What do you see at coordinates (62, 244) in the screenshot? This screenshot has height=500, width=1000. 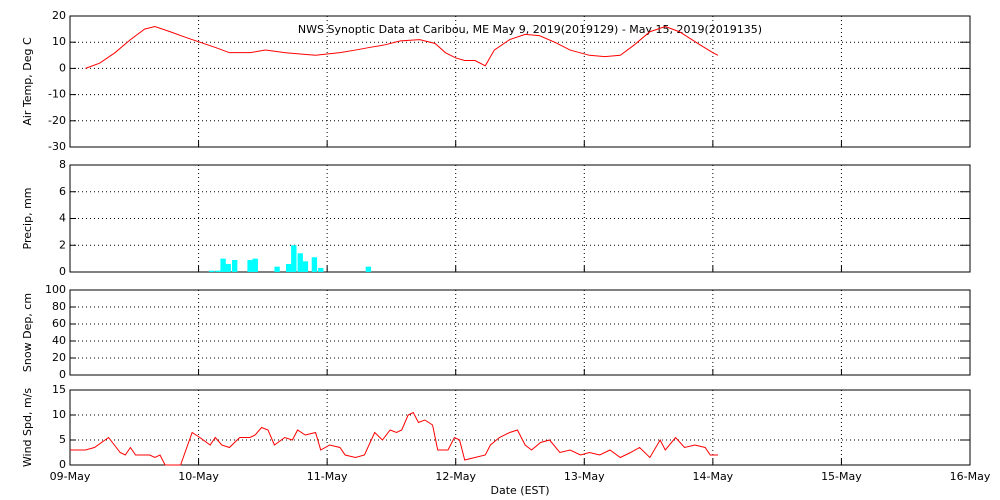 I see `y-tick-label: 2` at bounding box center [62, 244].